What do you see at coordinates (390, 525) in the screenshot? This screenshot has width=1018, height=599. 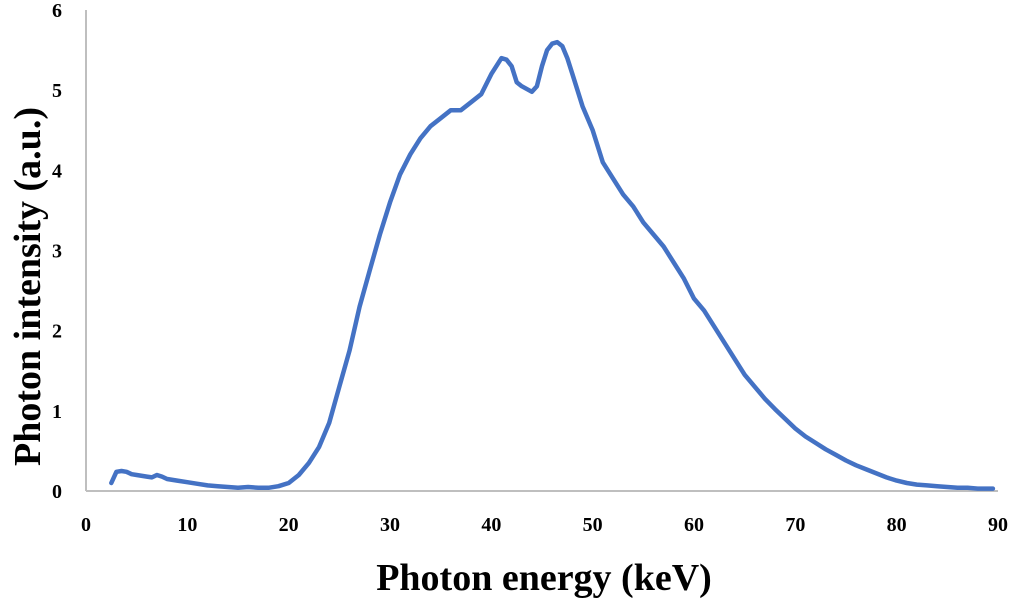 I see `x-tick-label: 30` at bounding box center [390, 525].